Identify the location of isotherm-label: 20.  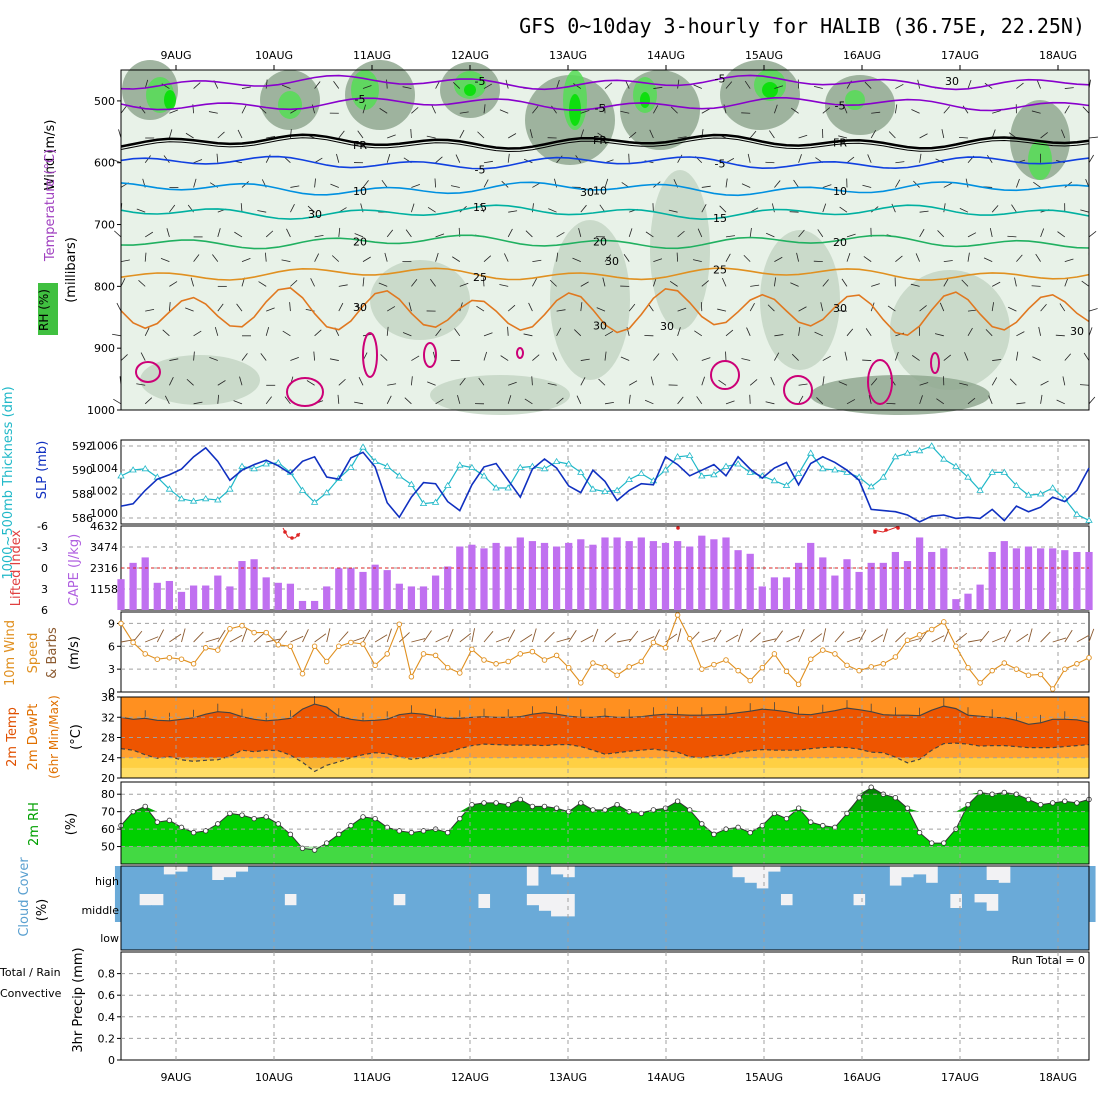
(840, 242).